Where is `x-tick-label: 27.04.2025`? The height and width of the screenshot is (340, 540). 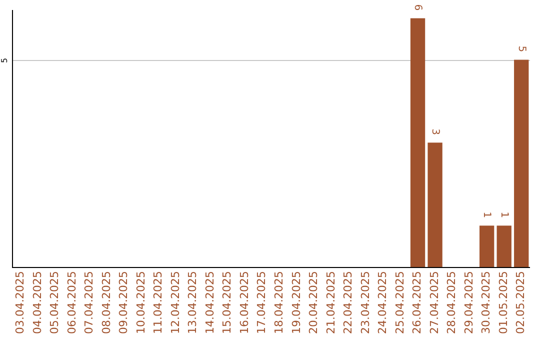 x-tick-label: 27.04.2025 is located at coordinates (434, 302).